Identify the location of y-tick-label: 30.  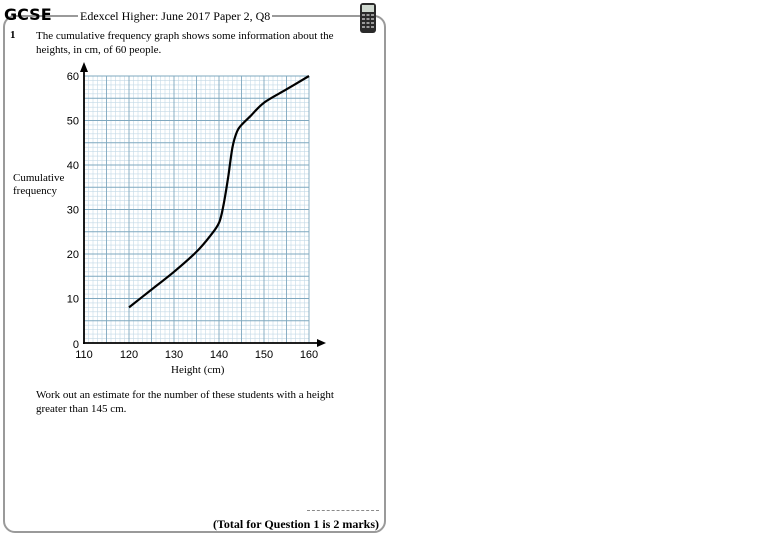
(73, 211).